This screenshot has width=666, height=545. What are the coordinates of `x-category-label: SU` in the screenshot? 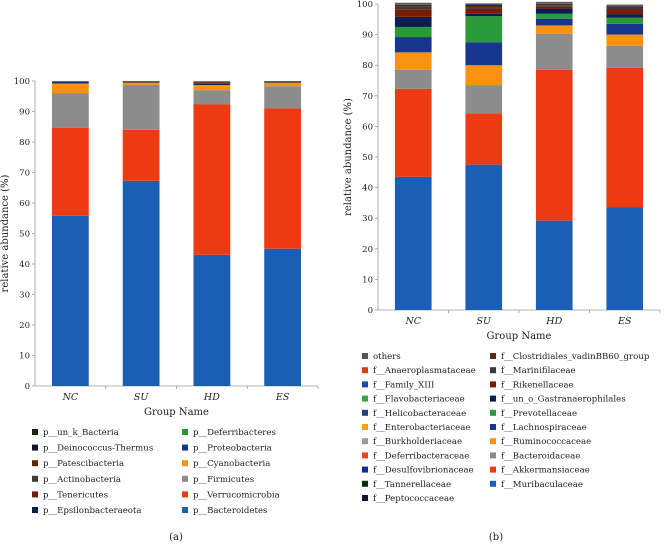 It's located at (484, 321).